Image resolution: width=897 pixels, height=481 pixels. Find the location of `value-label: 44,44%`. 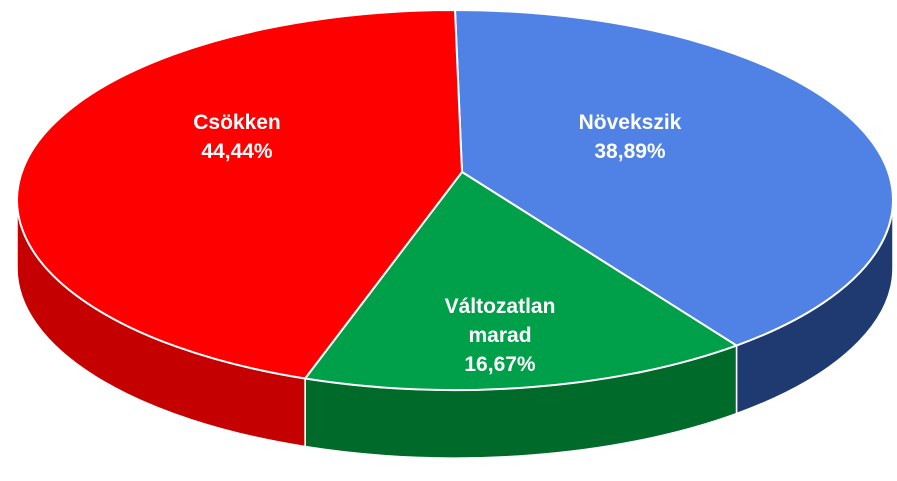

value-label: 44,44% is located at coordinates (237, 151).